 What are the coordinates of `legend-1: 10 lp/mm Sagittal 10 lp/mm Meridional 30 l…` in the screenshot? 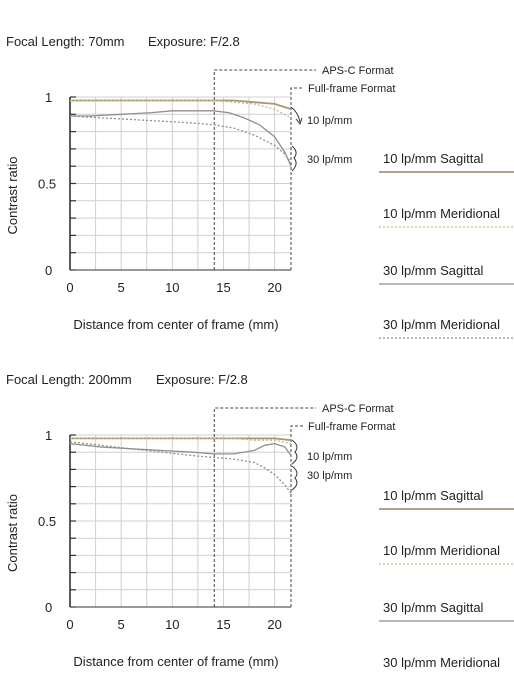 It's located at (446, 245).